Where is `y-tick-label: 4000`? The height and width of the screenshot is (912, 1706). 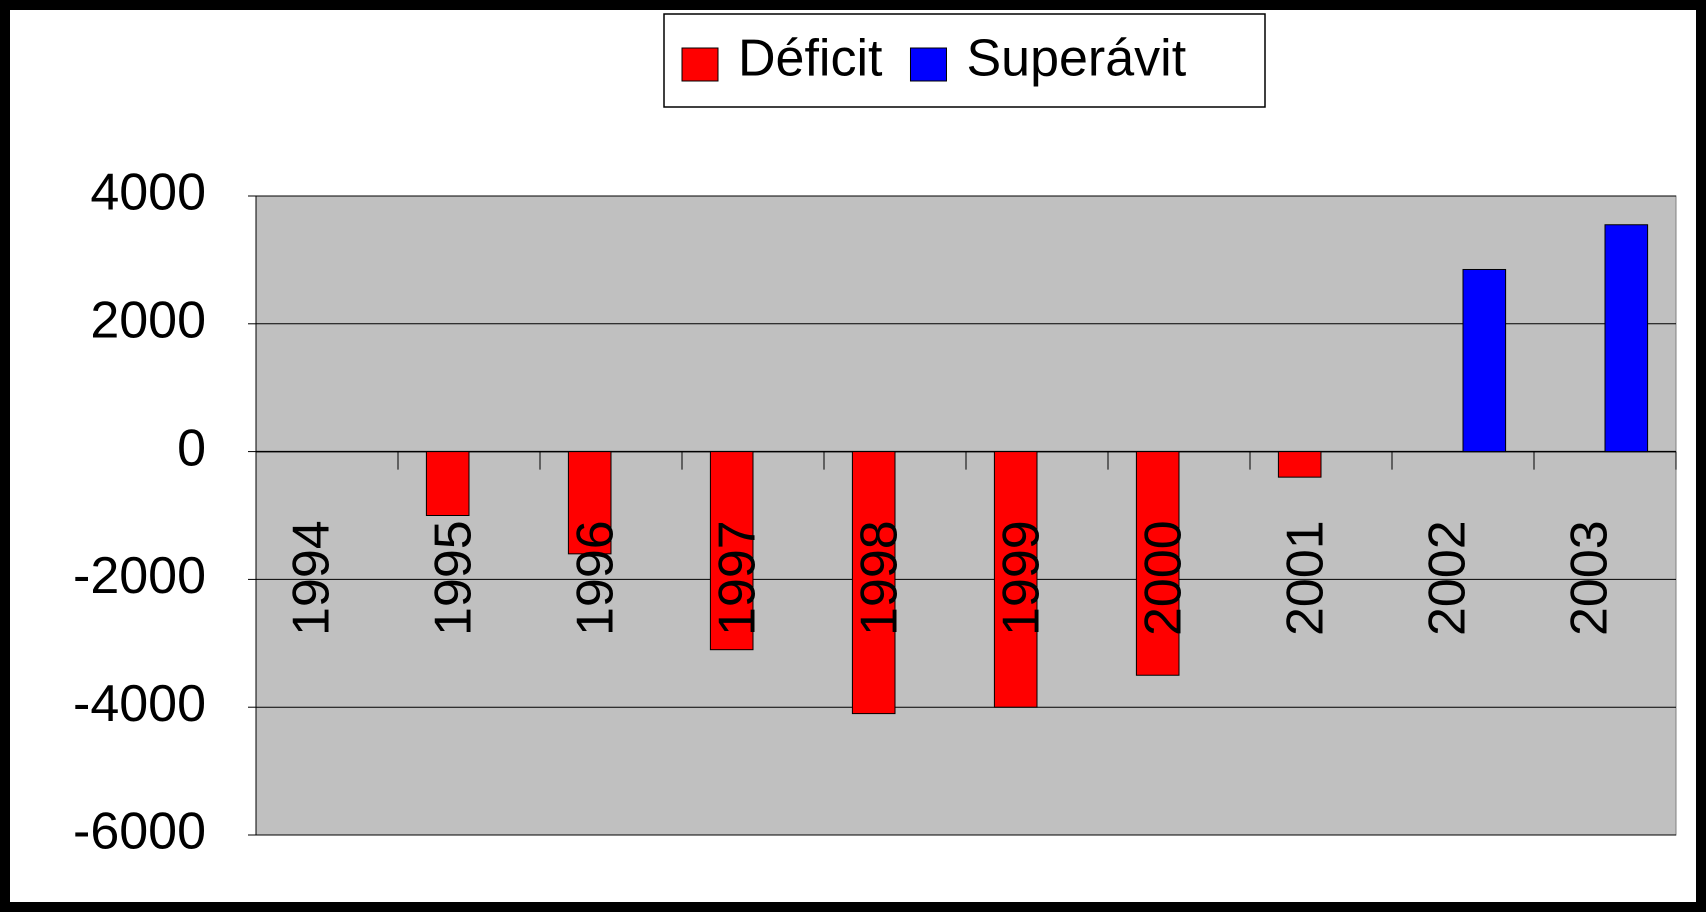
y-tick-label: 4000 is located at coordinates (148, 193).